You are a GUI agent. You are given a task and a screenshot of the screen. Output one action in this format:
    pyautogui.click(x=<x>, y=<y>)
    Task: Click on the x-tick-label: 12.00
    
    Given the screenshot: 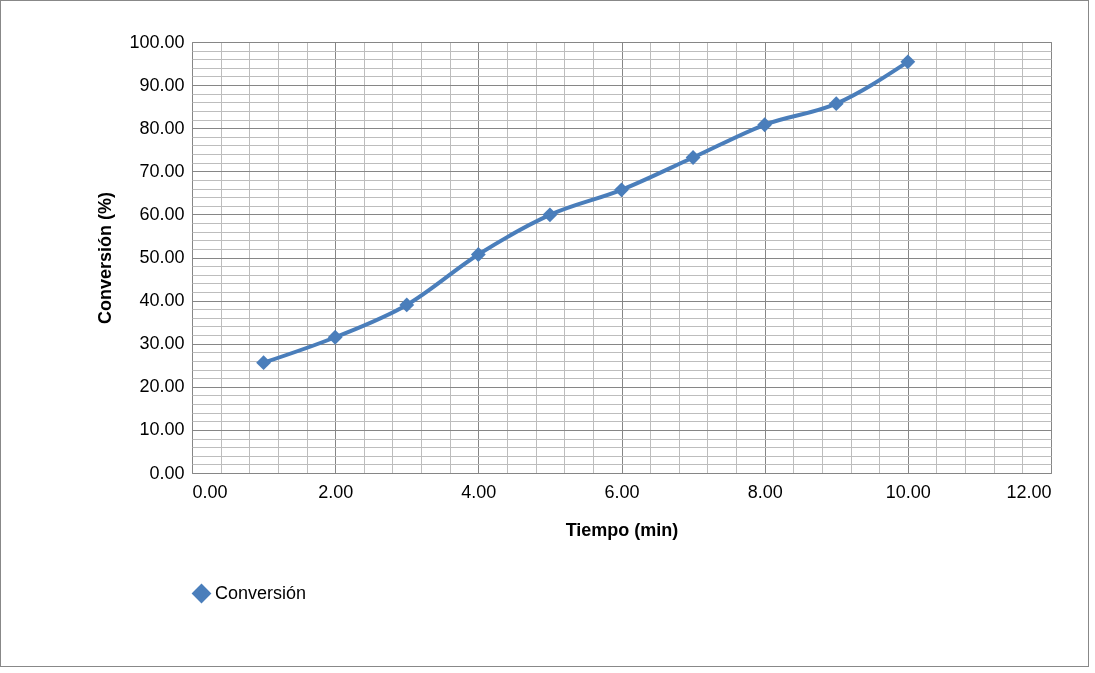 What is the action you would take?
    pyautogui.click(x=1029, y=491)
    